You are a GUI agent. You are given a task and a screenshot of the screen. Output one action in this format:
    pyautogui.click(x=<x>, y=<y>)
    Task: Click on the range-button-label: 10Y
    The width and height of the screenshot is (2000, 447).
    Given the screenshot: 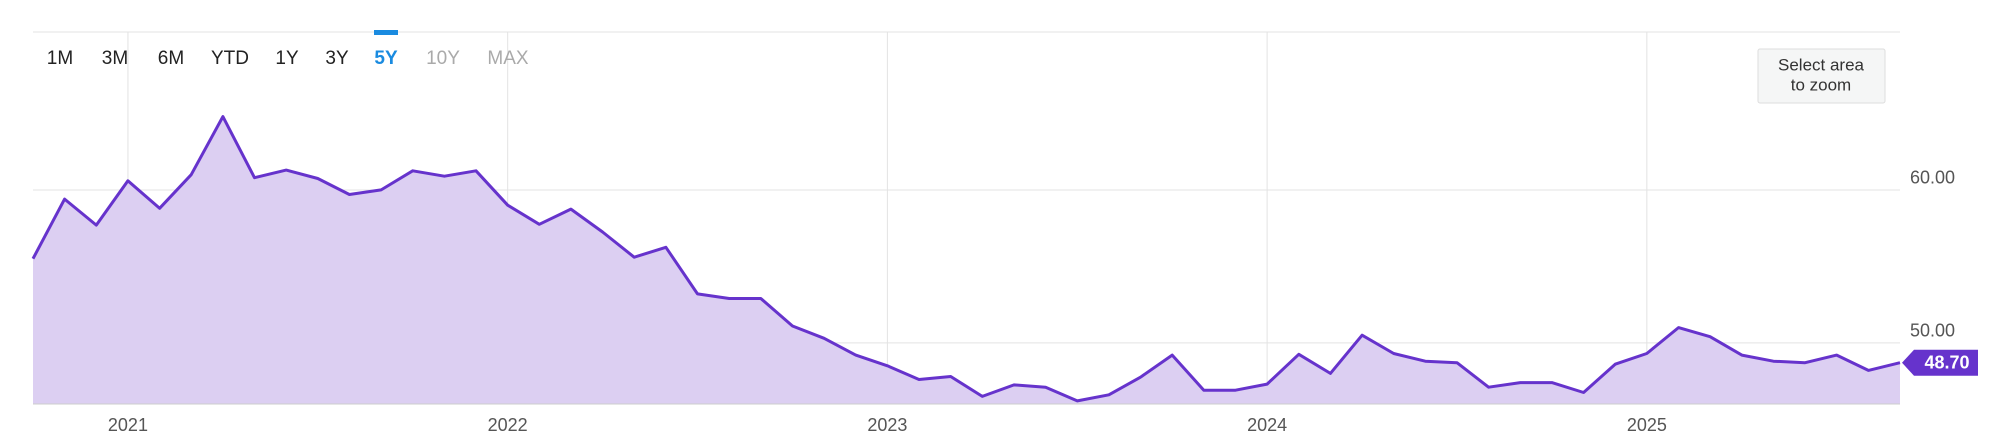 What is the action you would take?
    pyautogui.click(x=443, y=58)
    